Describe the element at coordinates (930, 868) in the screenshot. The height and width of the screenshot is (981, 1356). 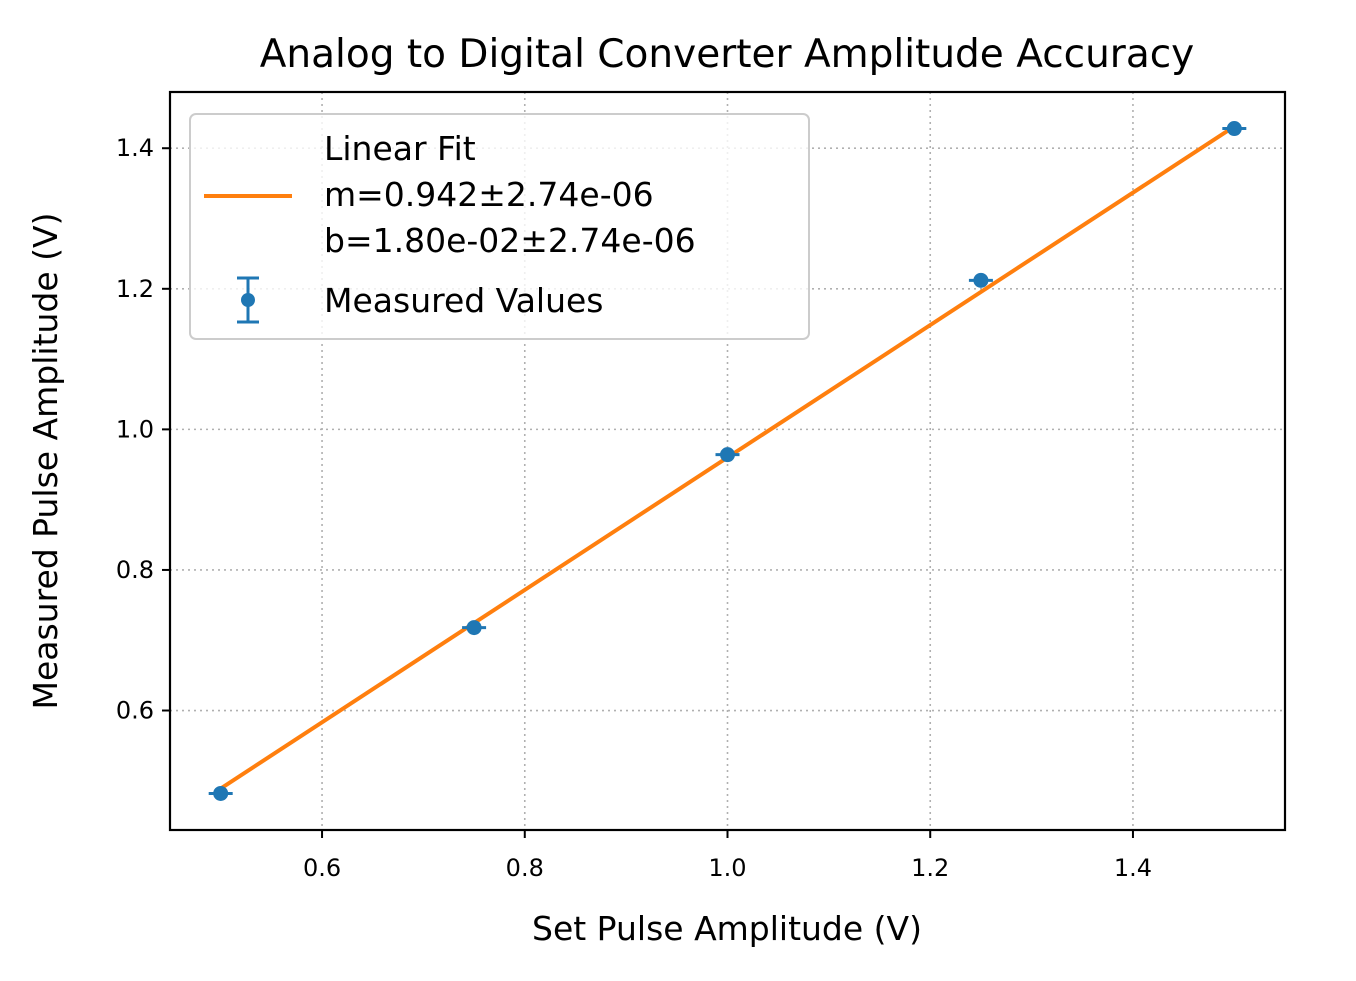
I see `x-tick-label: 1.2` at that location.